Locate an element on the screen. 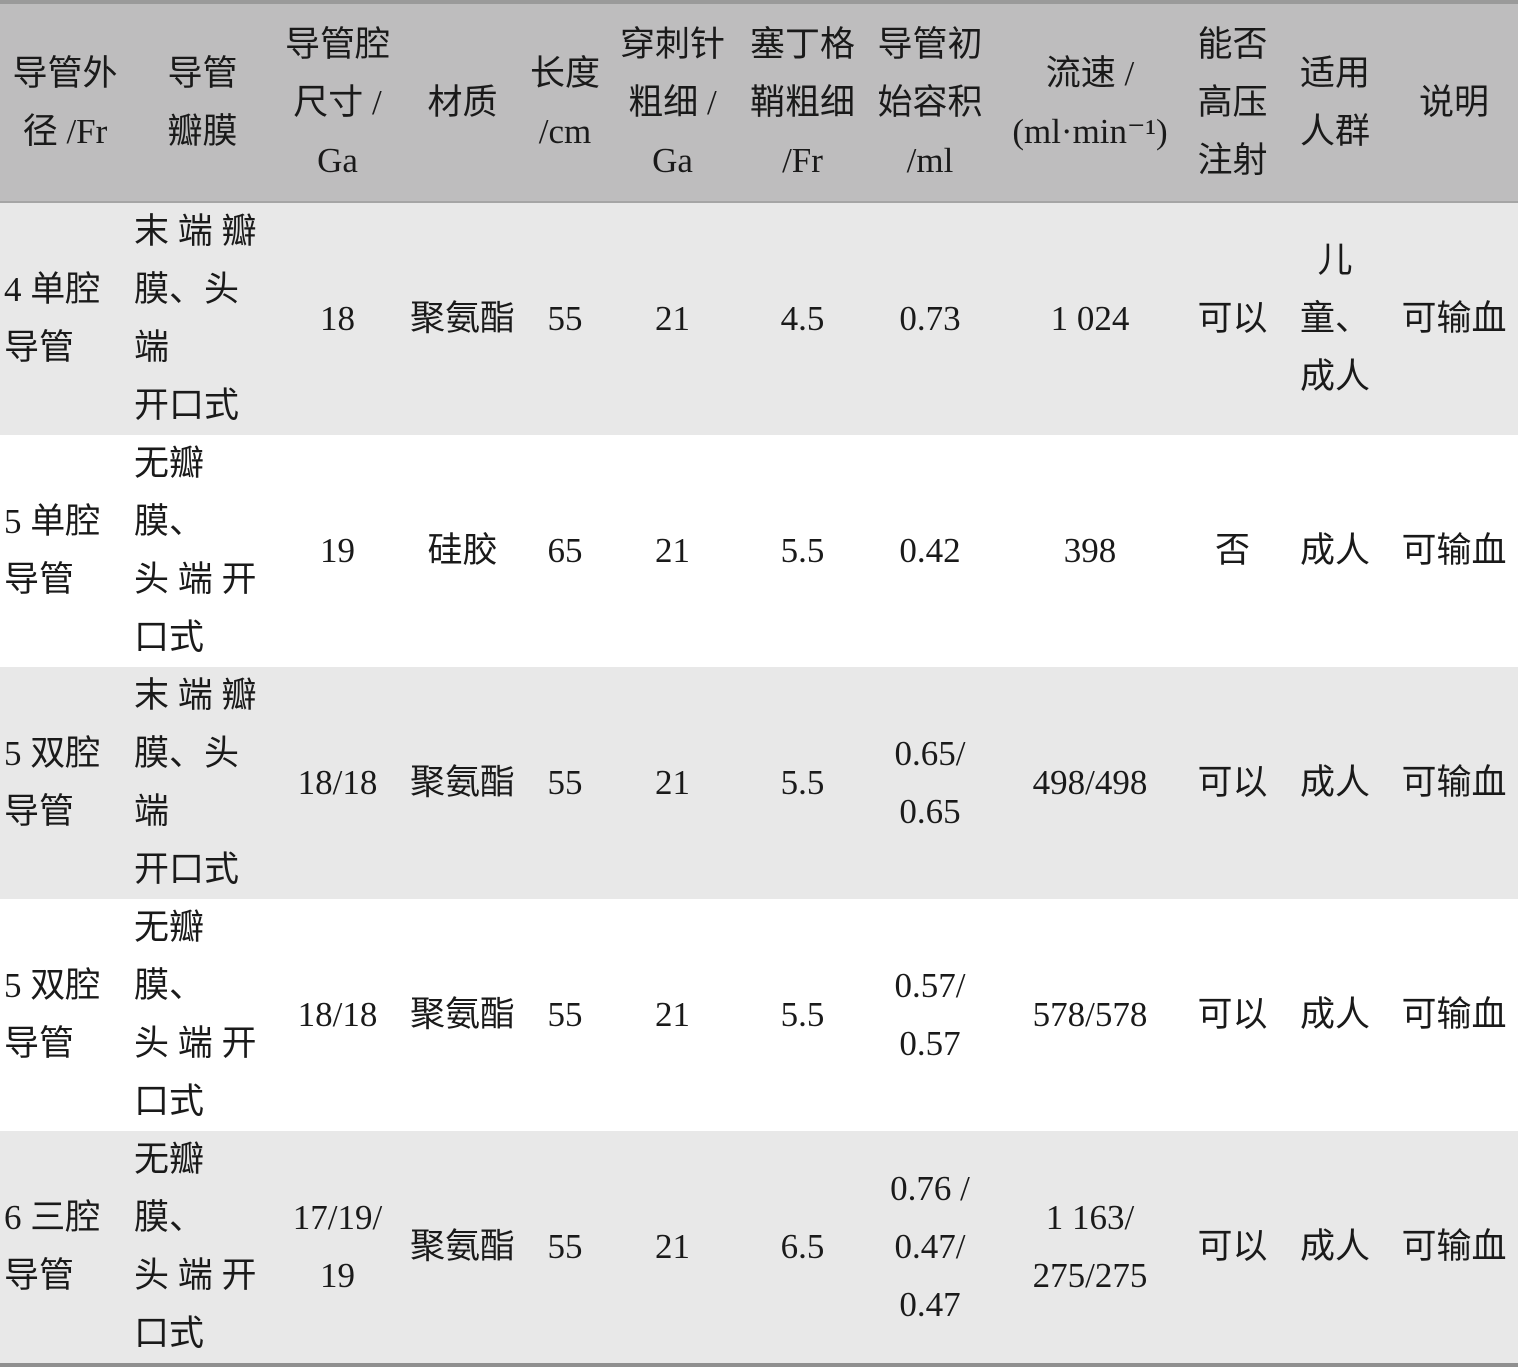  header-lumen-size: 导管腔 尺寸 / Ga is located at coordinates (337, 102).